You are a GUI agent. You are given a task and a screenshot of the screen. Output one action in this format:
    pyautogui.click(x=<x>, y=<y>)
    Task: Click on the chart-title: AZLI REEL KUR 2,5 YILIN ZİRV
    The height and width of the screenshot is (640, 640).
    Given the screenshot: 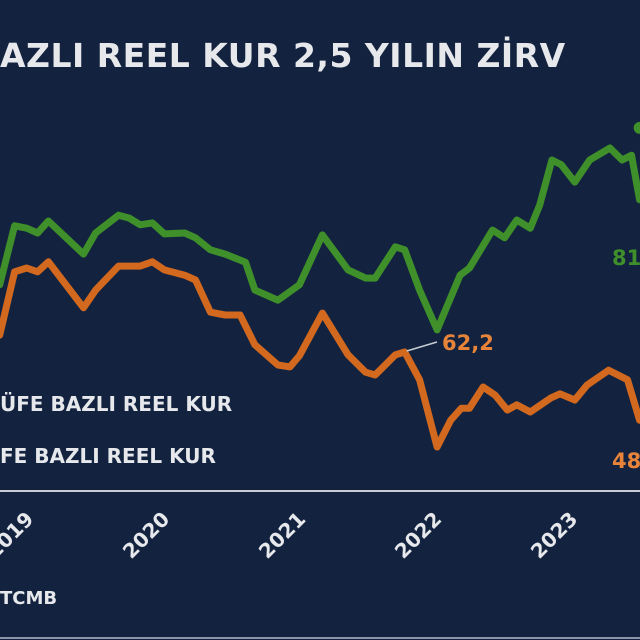 What is the action you would take?
    pyautogui.click(x=283, y=55)
    